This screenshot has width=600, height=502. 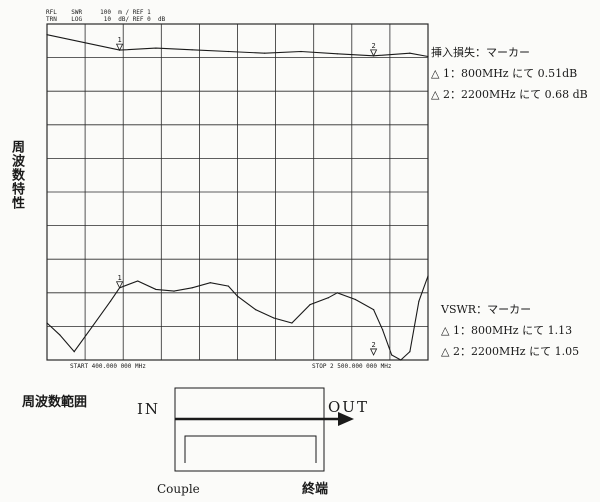 What do you see at coordinates (98, 12) in the screenshot?
I see `analyzer-header-row1: RFL SWR 100 m / REF 1` at bounding box center [98, 12].